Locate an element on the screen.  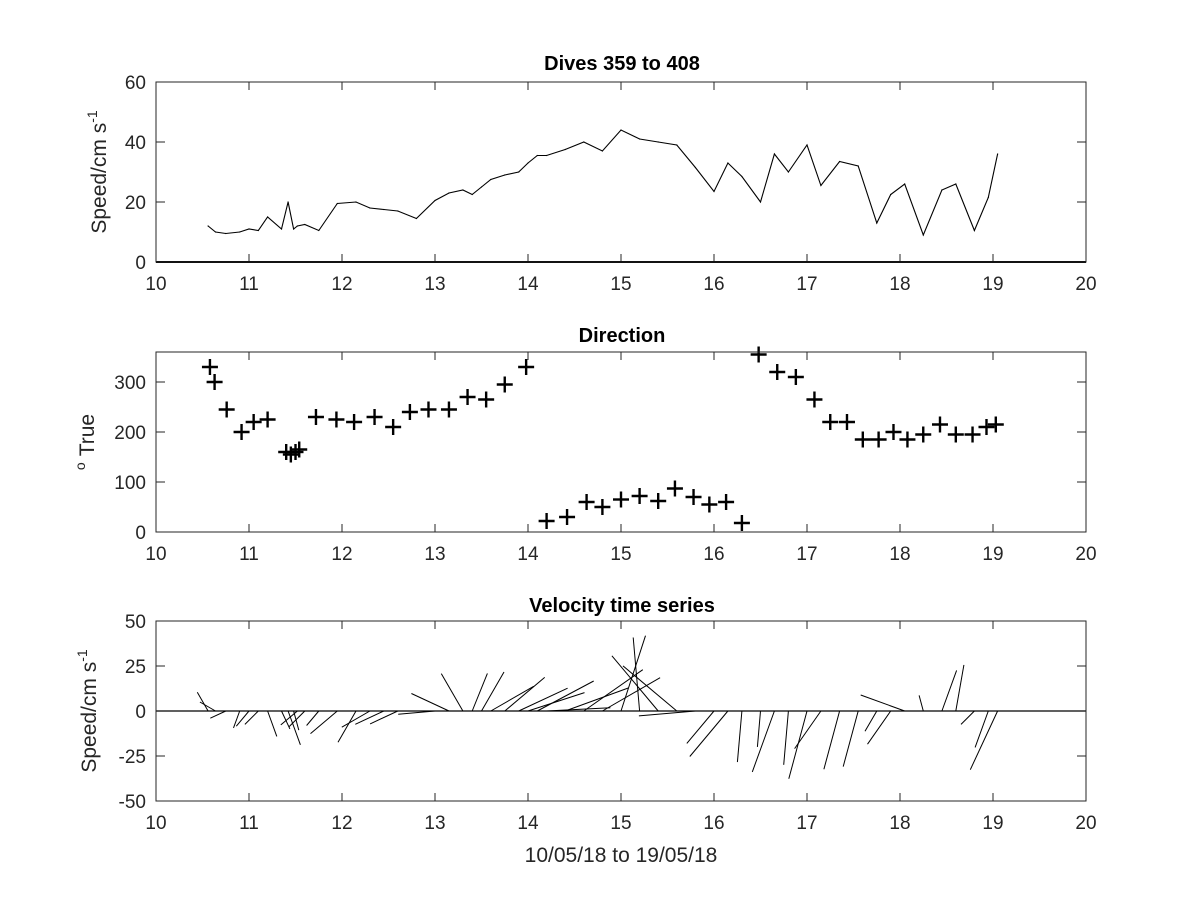
speed-series-line is located at coordinates (603, 183).